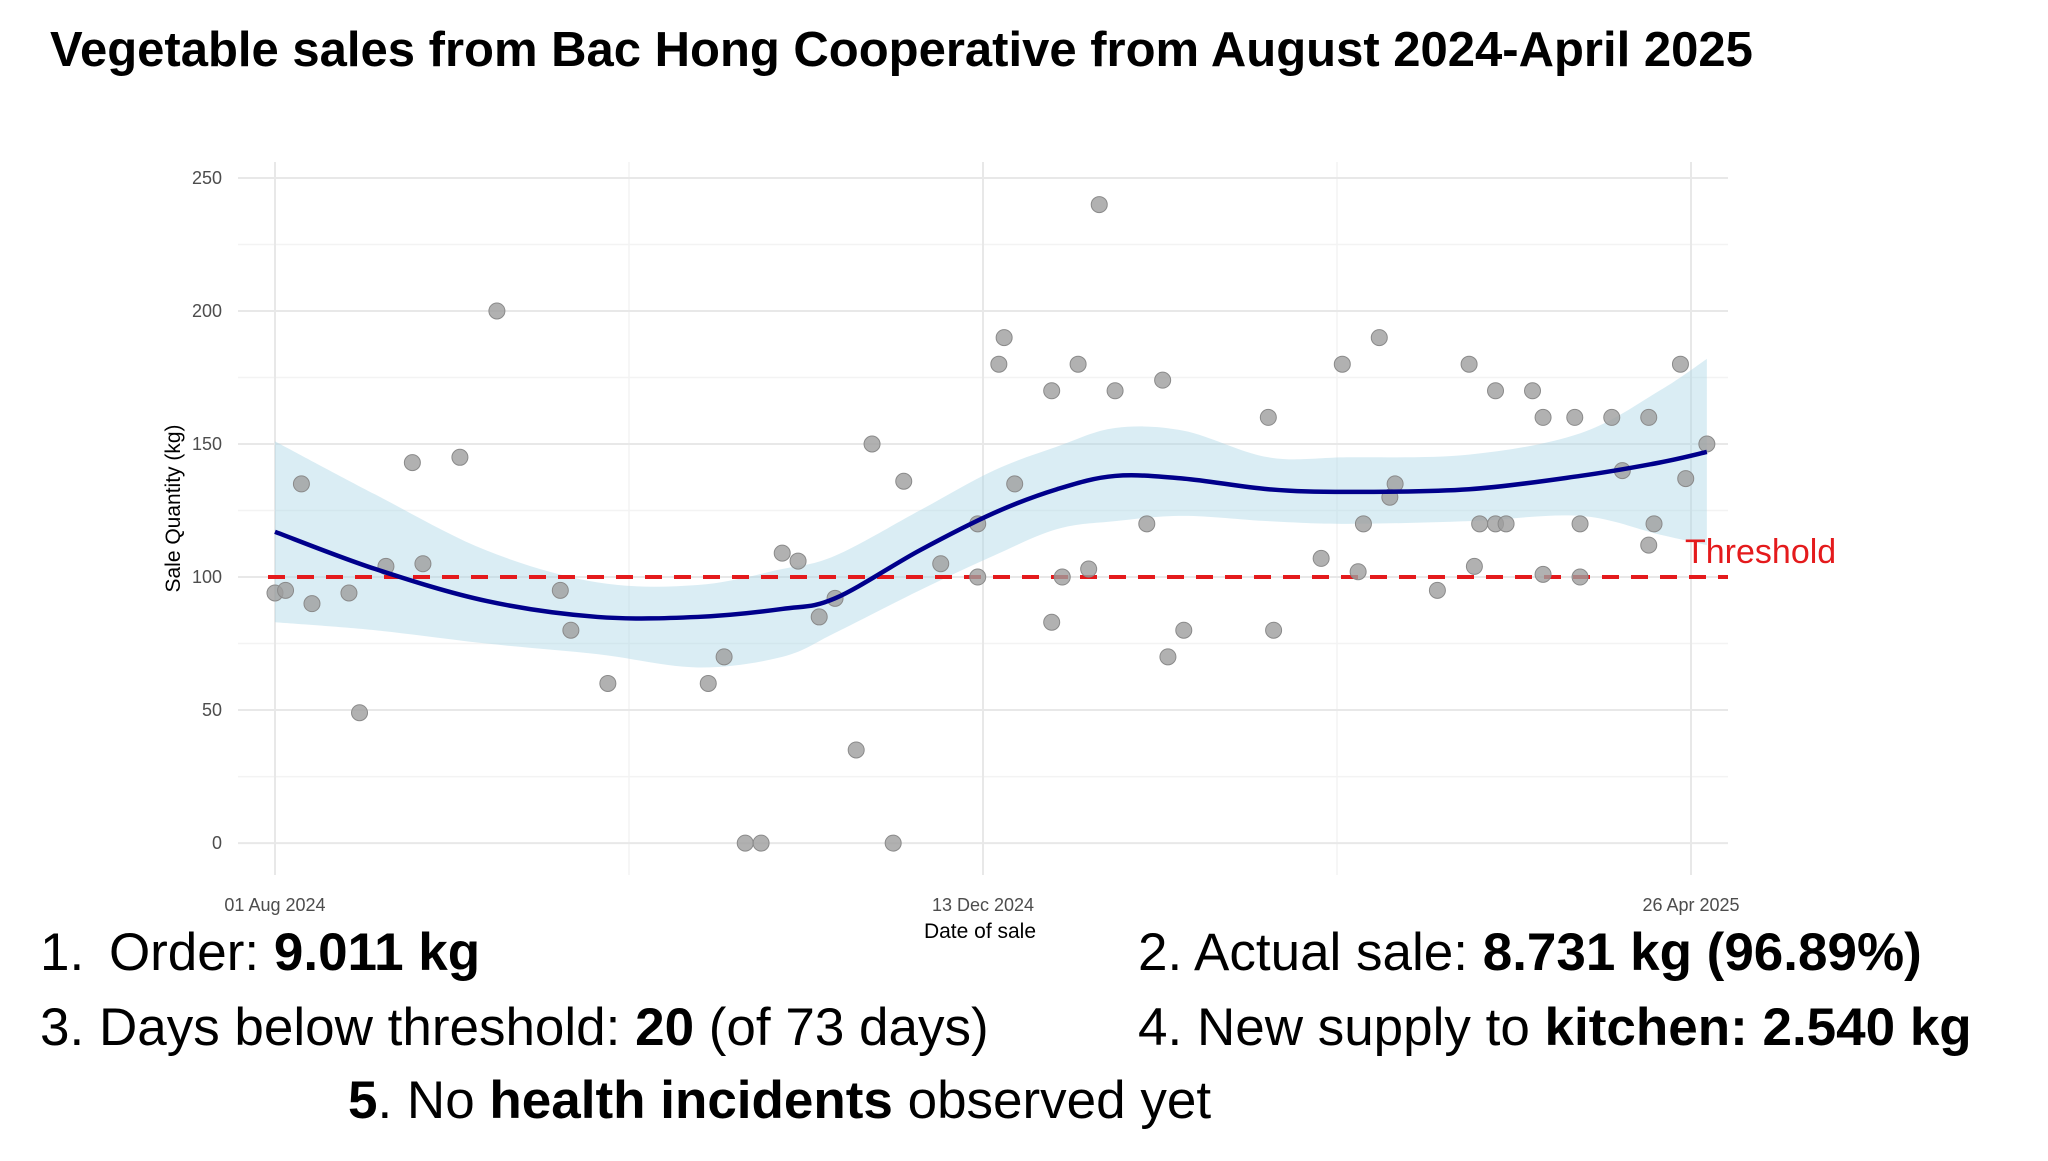 This screenshot has height=1161, width=2048. Describe the element at coordinates (983, 905) in the screenshot. I see `x-tick-label: 13 Dec 2024` at that location.